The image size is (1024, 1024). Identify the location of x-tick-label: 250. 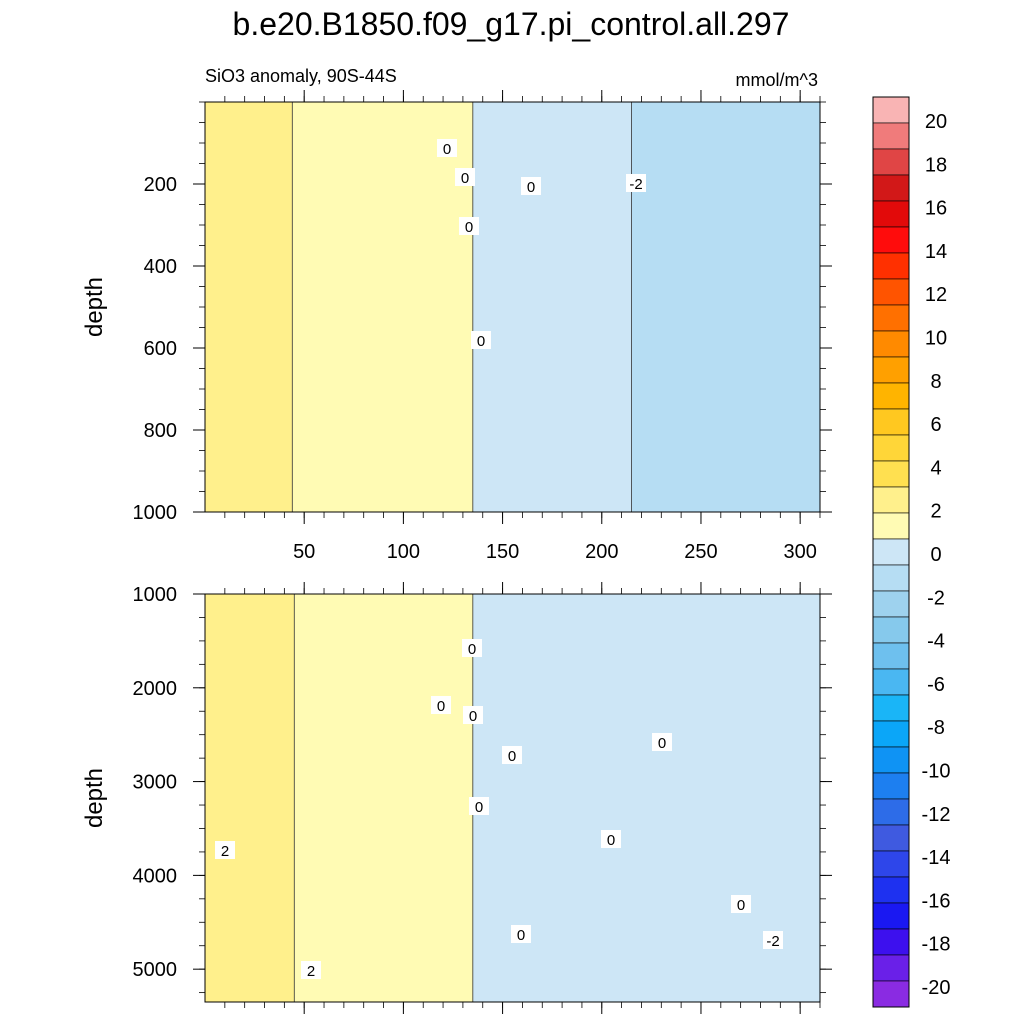
(700, 552).